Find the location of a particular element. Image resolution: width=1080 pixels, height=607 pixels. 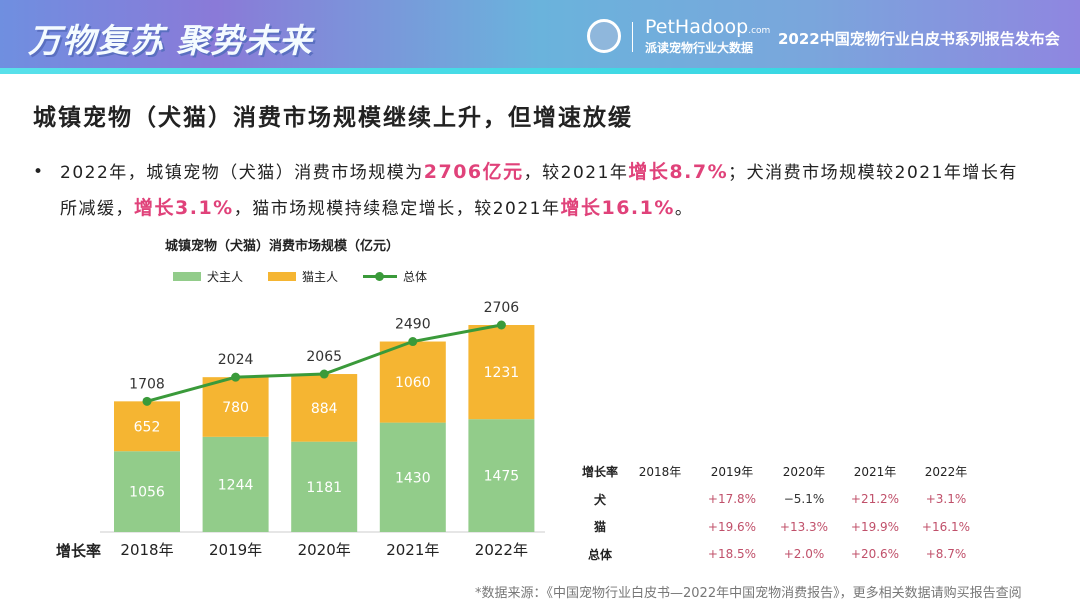

highlight: 2706亿元 is located at coordinates (473, 172).